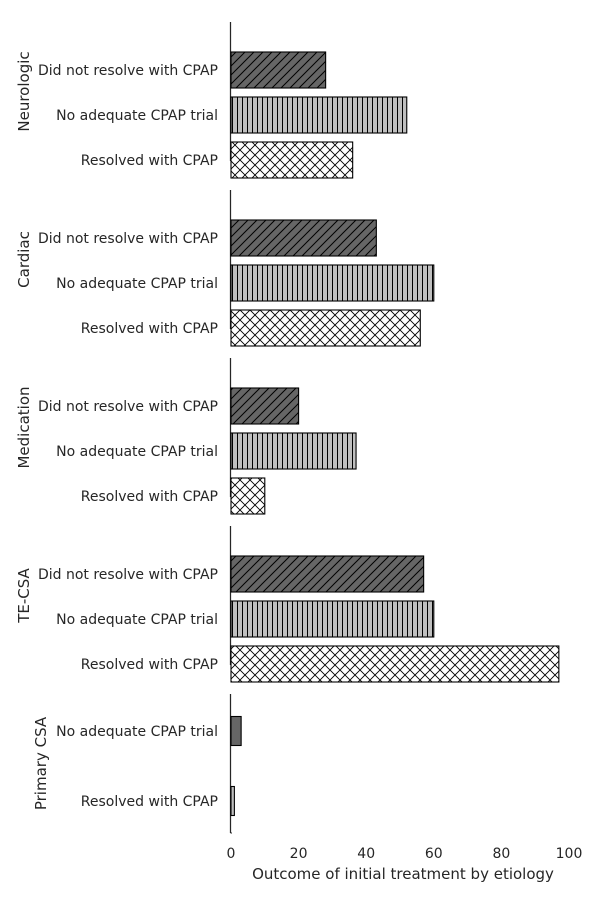 The image size is (600, 904). Describe the element at coordinates (24, 427) in the screenshot. I see `group-label-medication: Medication` at that location.